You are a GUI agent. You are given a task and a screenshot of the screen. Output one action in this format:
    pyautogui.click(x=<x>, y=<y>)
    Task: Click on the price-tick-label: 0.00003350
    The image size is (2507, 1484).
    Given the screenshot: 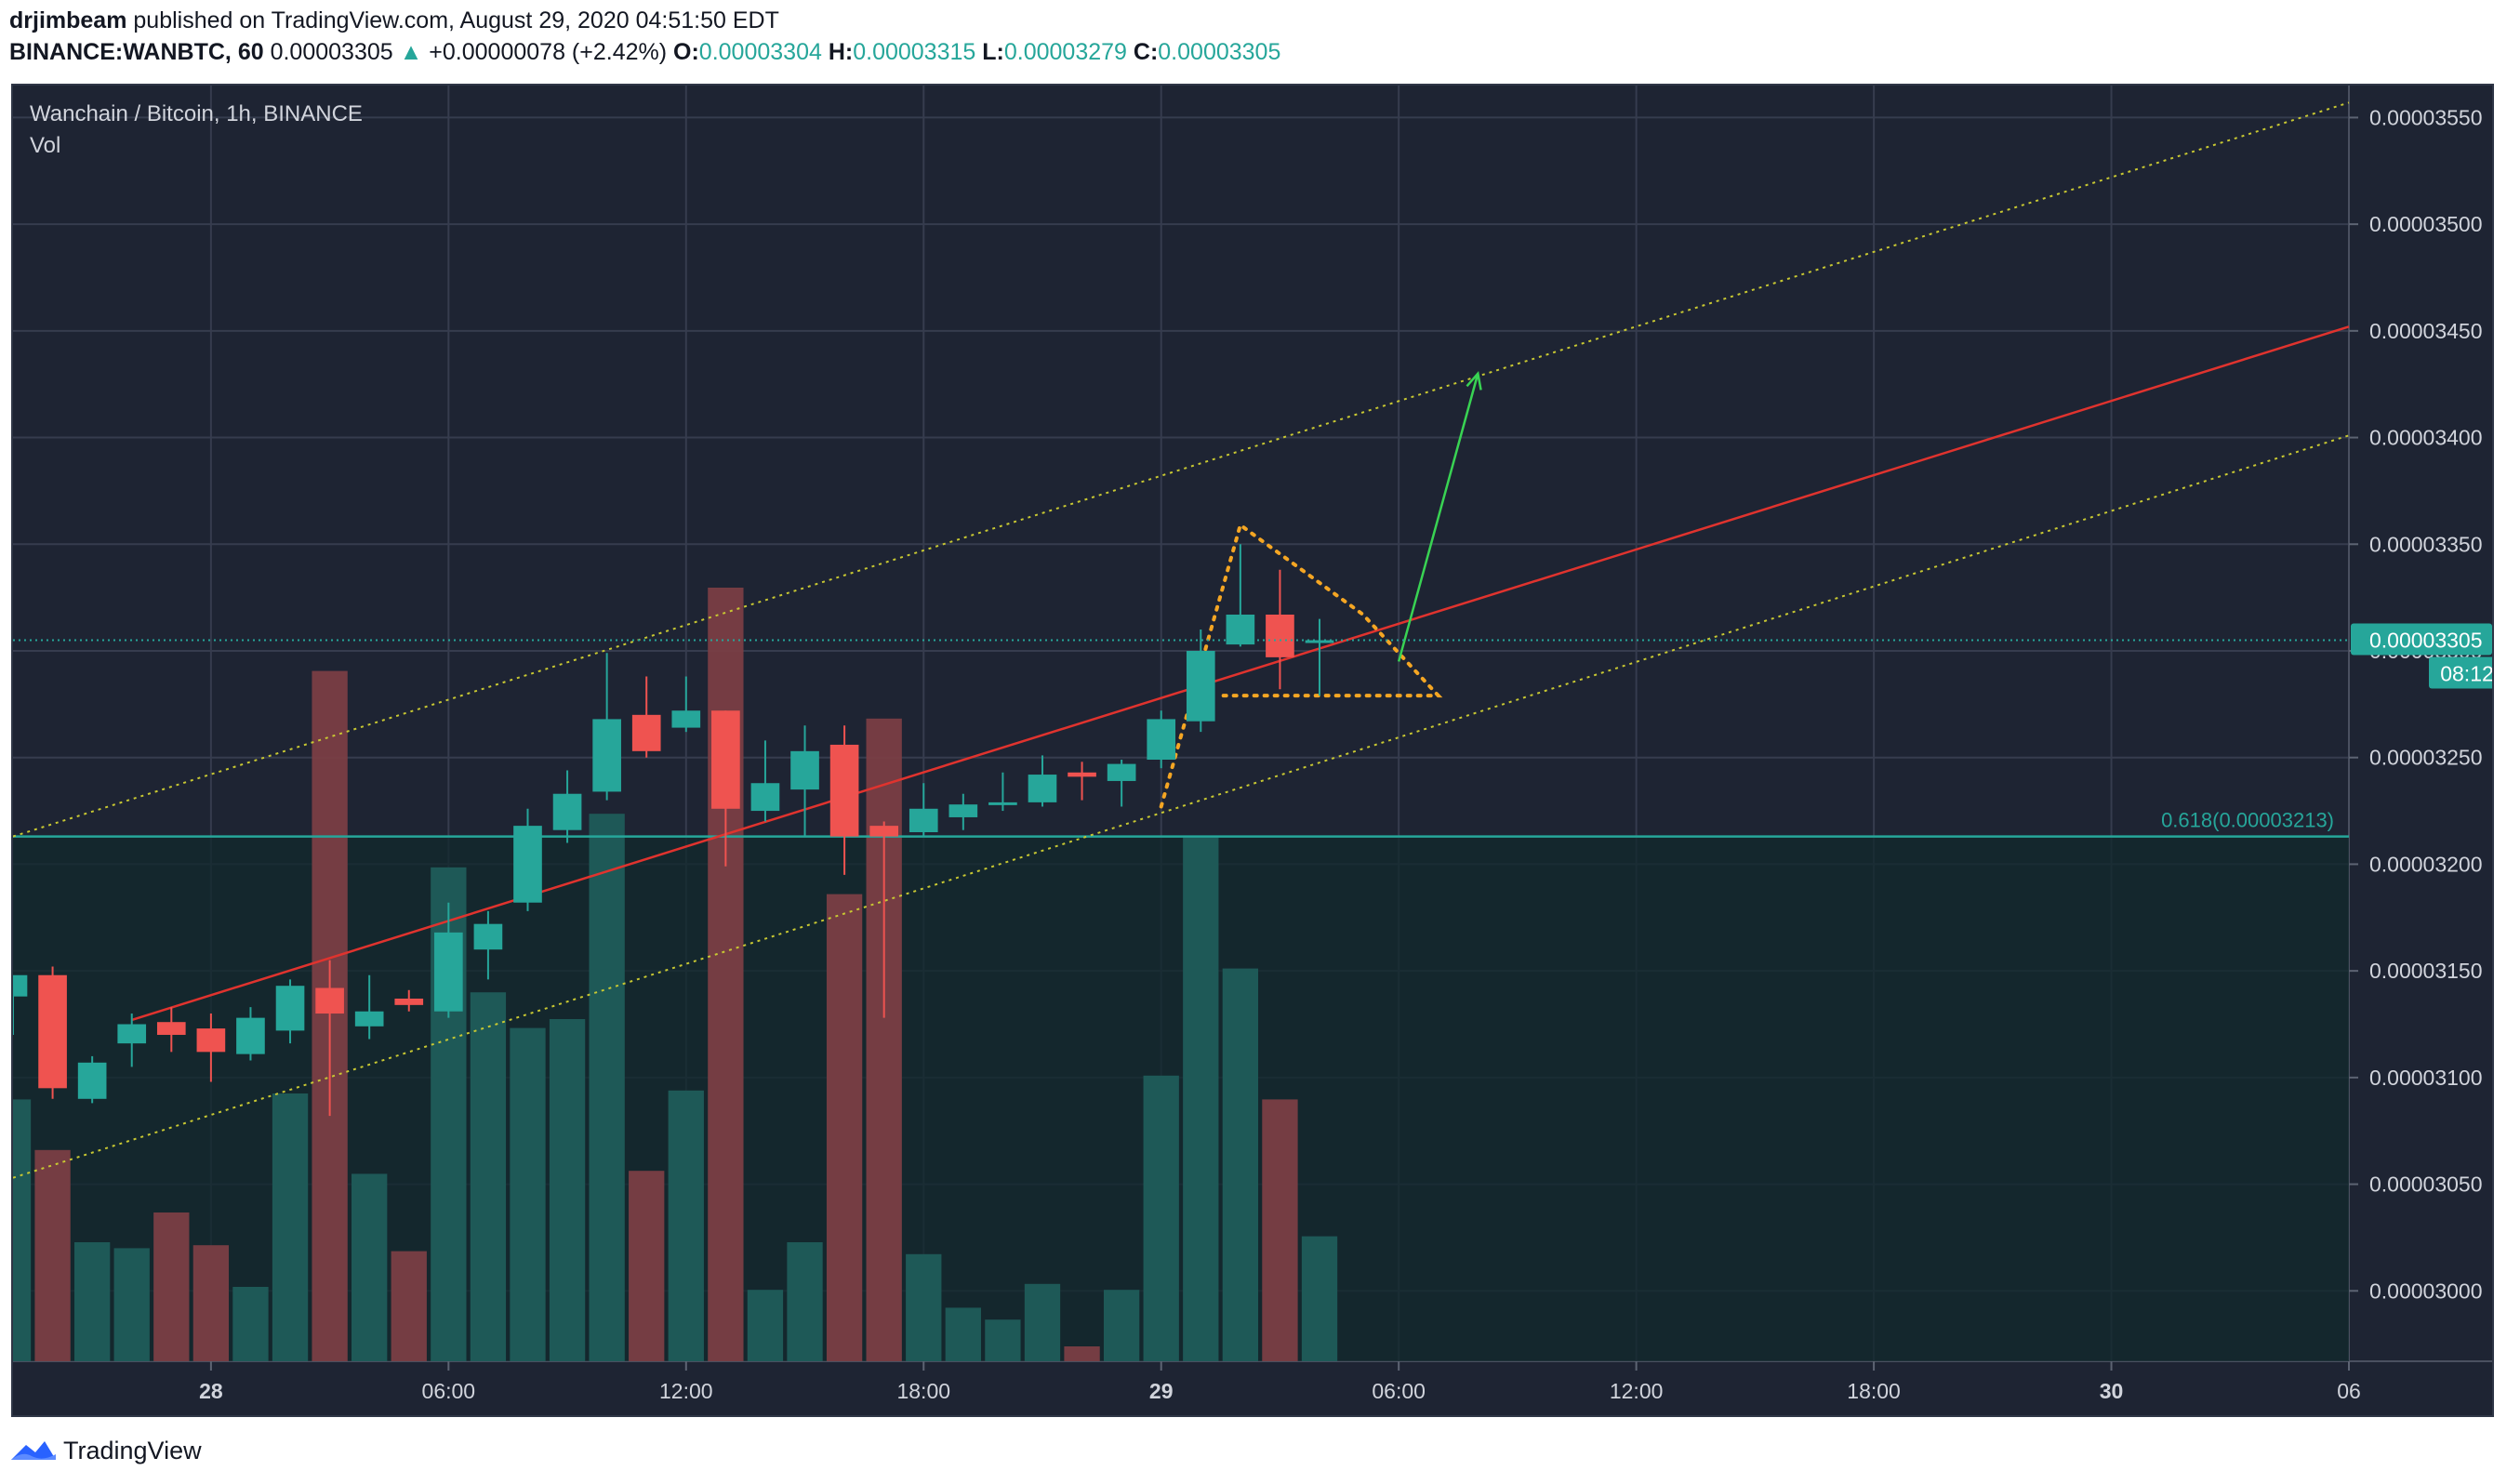 What is the action you would take?
    pyautogui.click(x=2426, y=544)
    